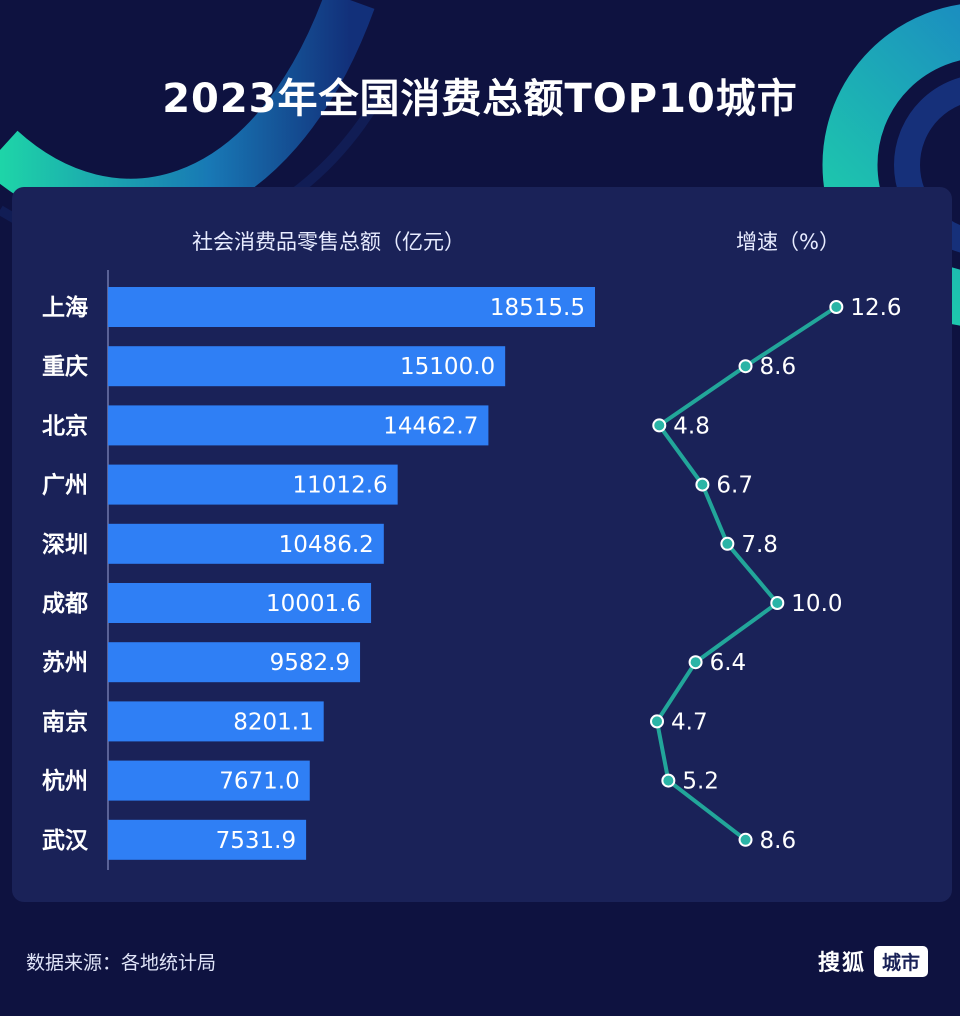 The image size is (960, 1016). Describe the element at coordinates (65, 545) in the screenshot. I see `category-label: 深圳` at that location.